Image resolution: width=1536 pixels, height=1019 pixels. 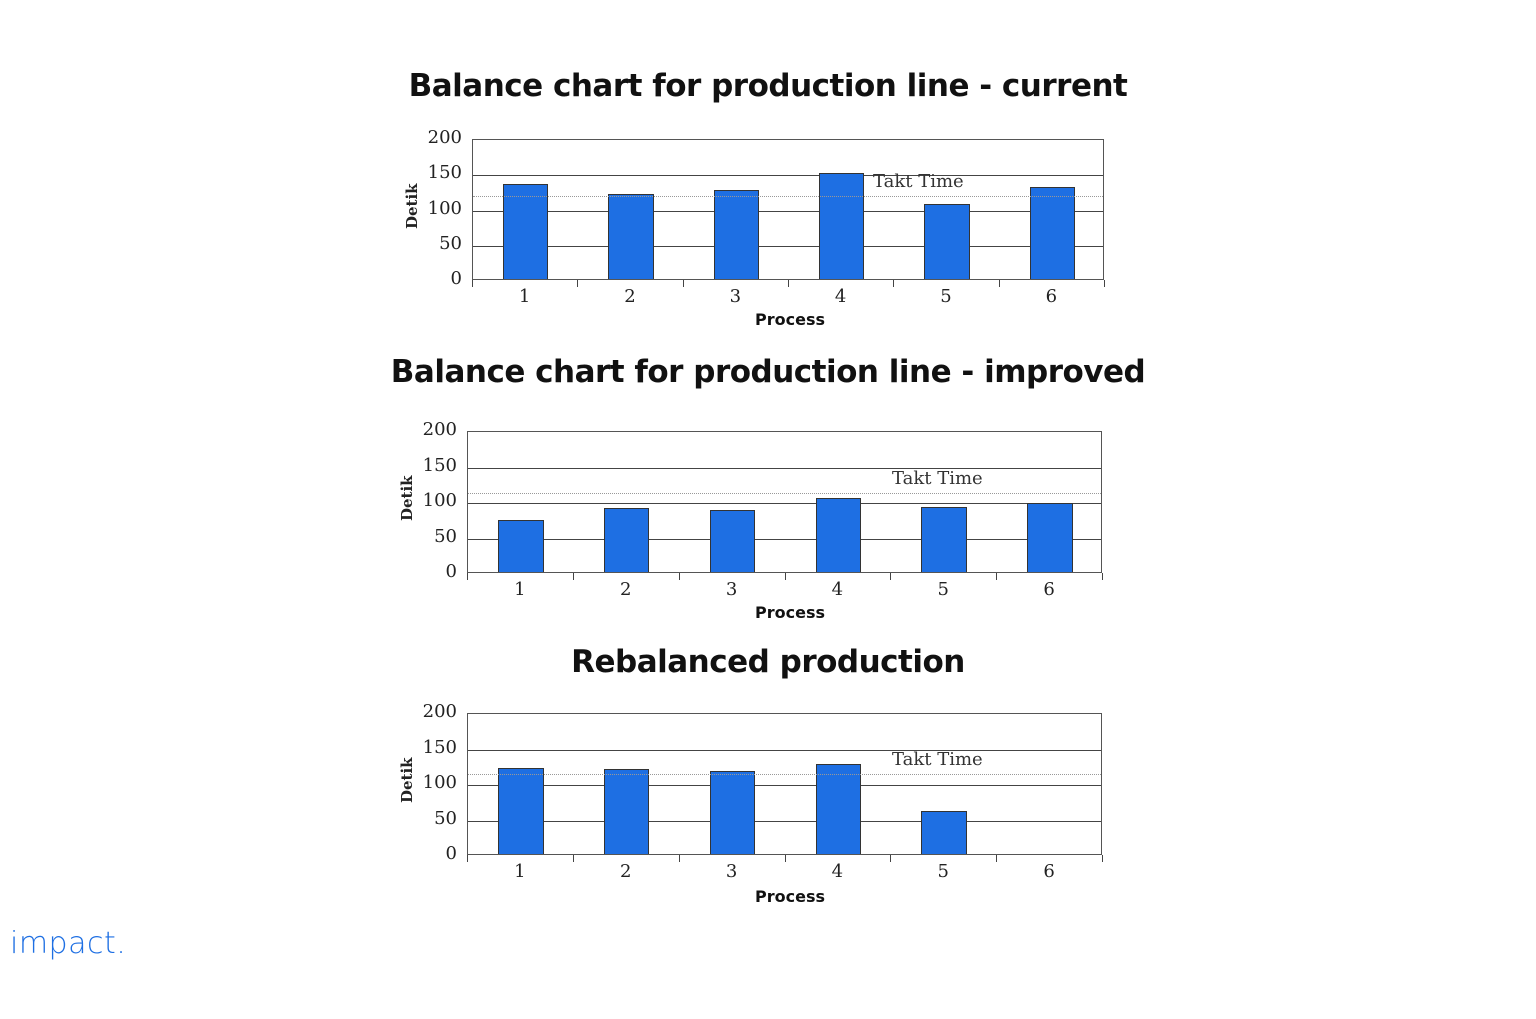 I want to click on impact-logo: impact., so click(x=68, y=943).